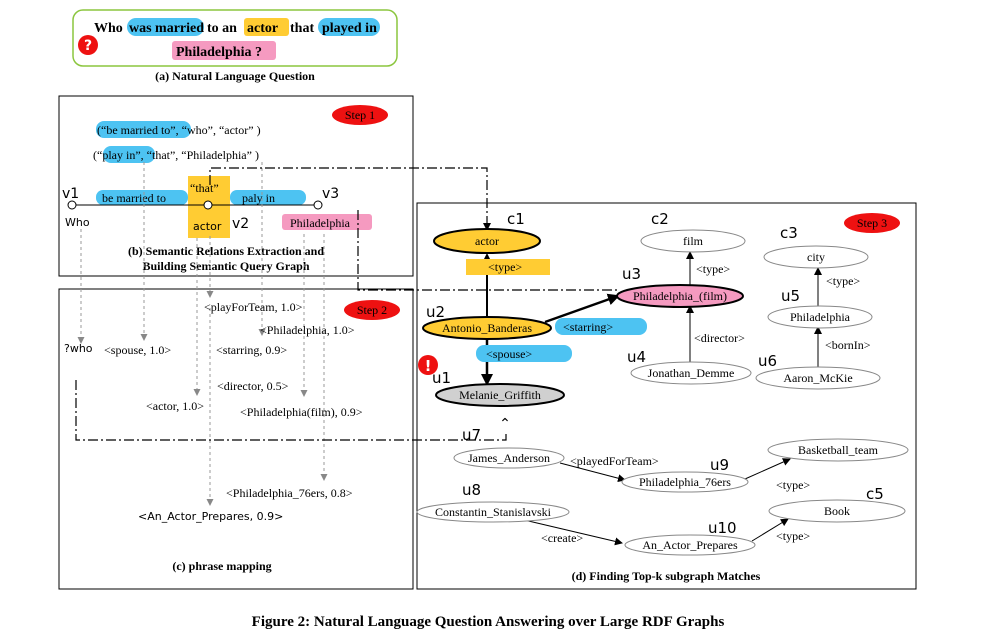 The width and height of the screenshot is (990, 643). I want to click on v2-node, so click(208, 205).